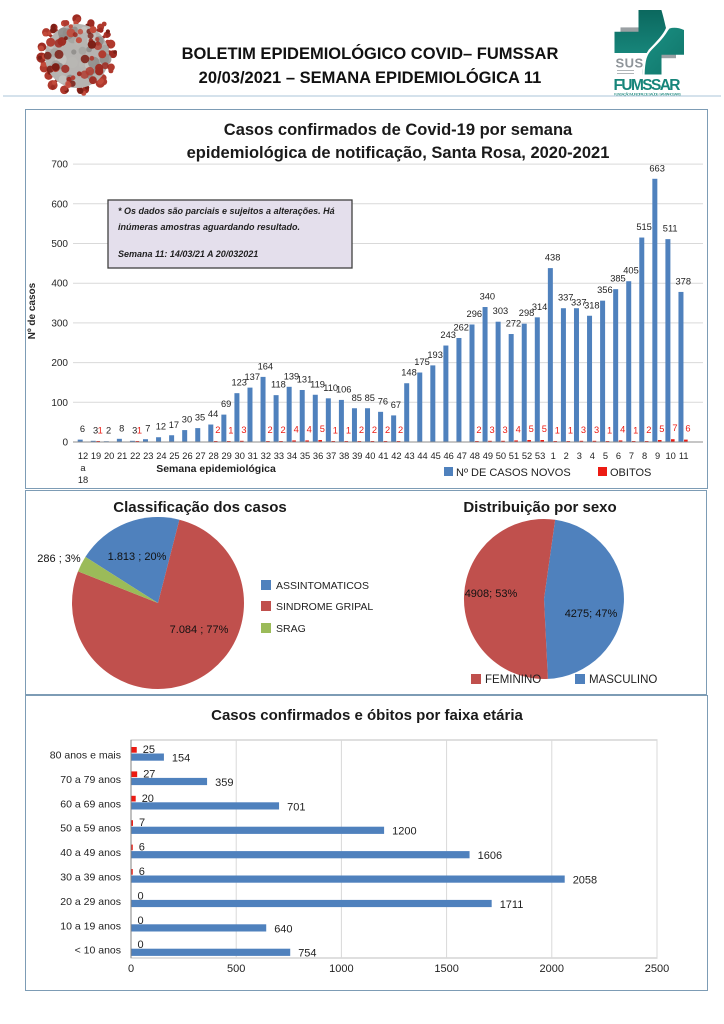 This screenshot has width=724, height=1024. What do you see at coordinates (552, 969) in the screenshot?
I see `svg-text: 2000` at bounding box center [552, 969].